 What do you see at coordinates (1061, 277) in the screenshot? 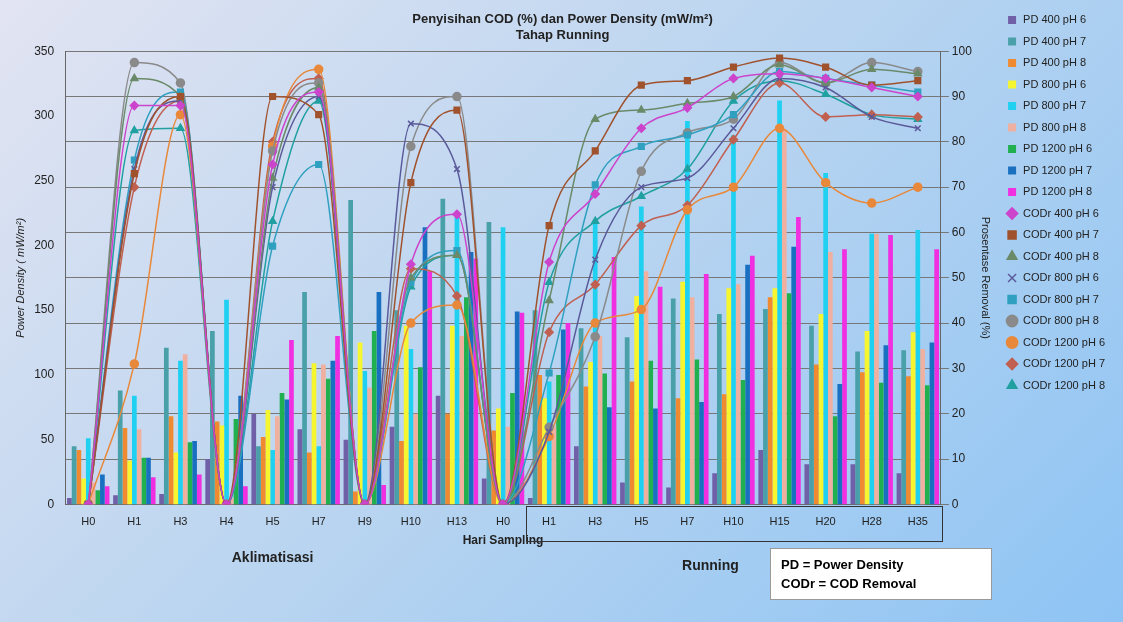
I see `legend-label: CODr 800 pH 6` at bounding box center [1061, 277].